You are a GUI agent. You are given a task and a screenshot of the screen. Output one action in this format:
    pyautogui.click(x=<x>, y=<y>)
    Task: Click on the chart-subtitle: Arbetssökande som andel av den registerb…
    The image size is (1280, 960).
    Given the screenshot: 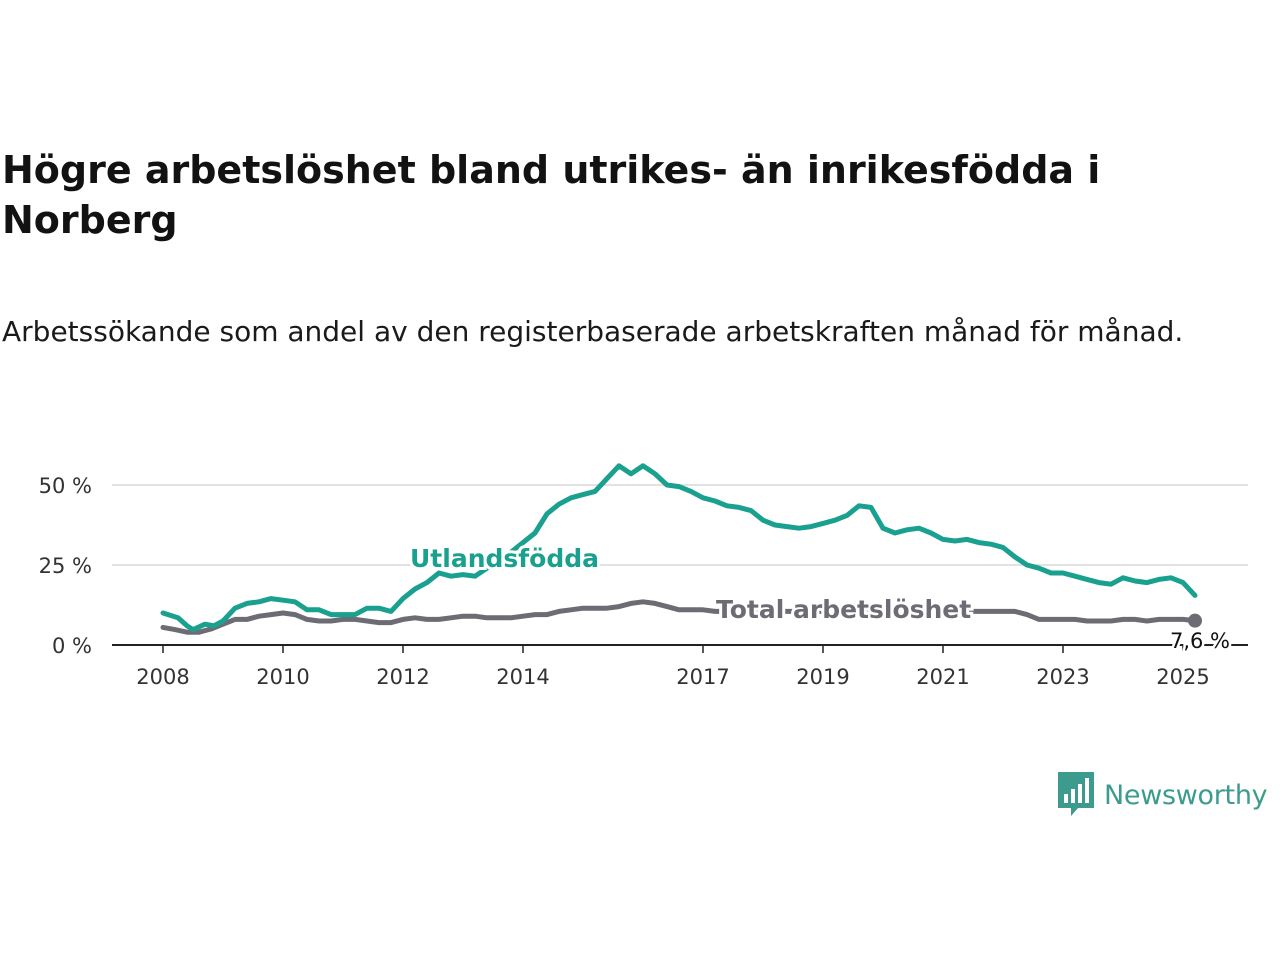 What is the action you would take?
    pyautogui.click(x=593, y=331)
    